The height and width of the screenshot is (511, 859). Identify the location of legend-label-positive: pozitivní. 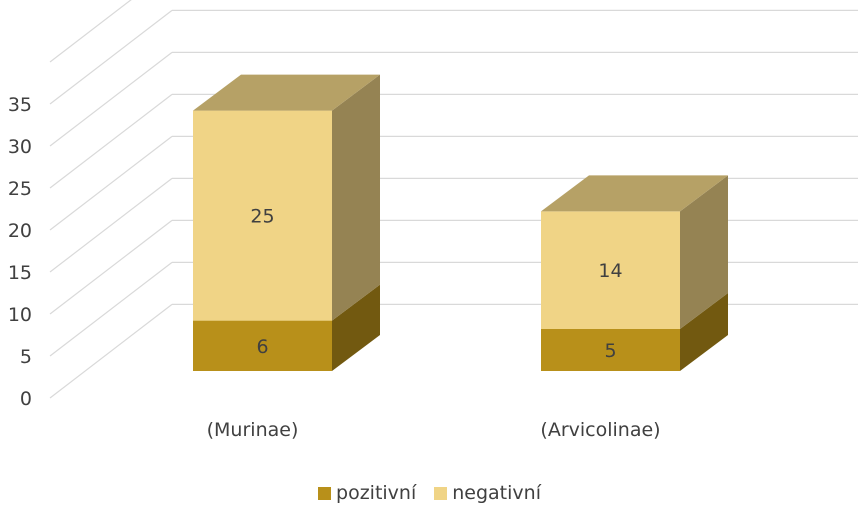
(376, 493).